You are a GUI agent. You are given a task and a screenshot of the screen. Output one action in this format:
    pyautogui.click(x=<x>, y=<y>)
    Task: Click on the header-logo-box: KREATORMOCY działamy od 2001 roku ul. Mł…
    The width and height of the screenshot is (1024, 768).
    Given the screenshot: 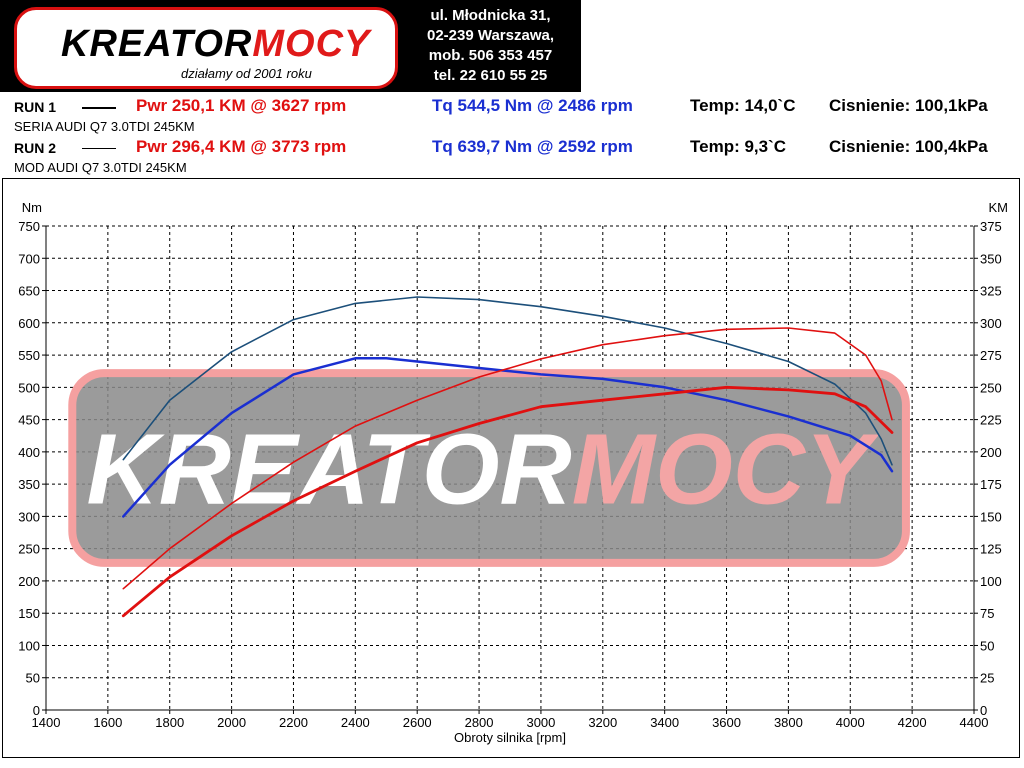 What is the action you would take?
    pyautogui.click(x=290, y=46)
    